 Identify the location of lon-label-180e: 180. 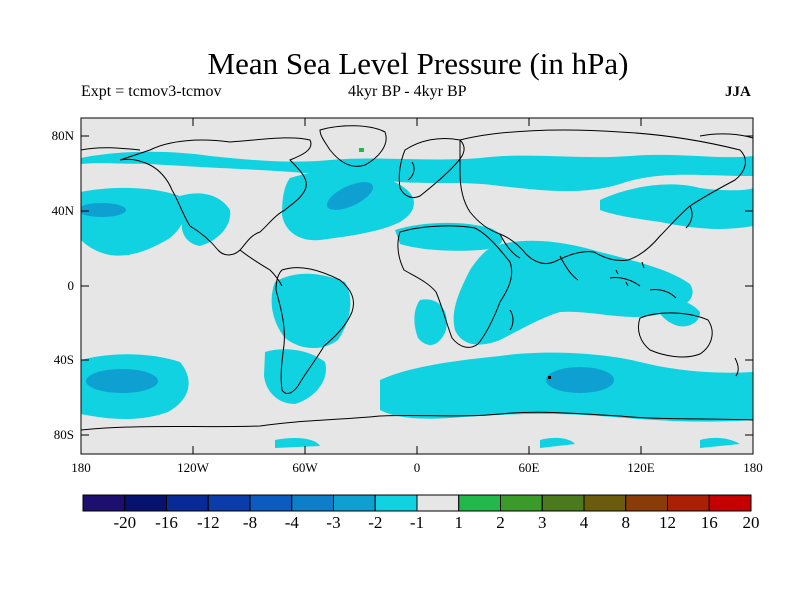
(753, 467).